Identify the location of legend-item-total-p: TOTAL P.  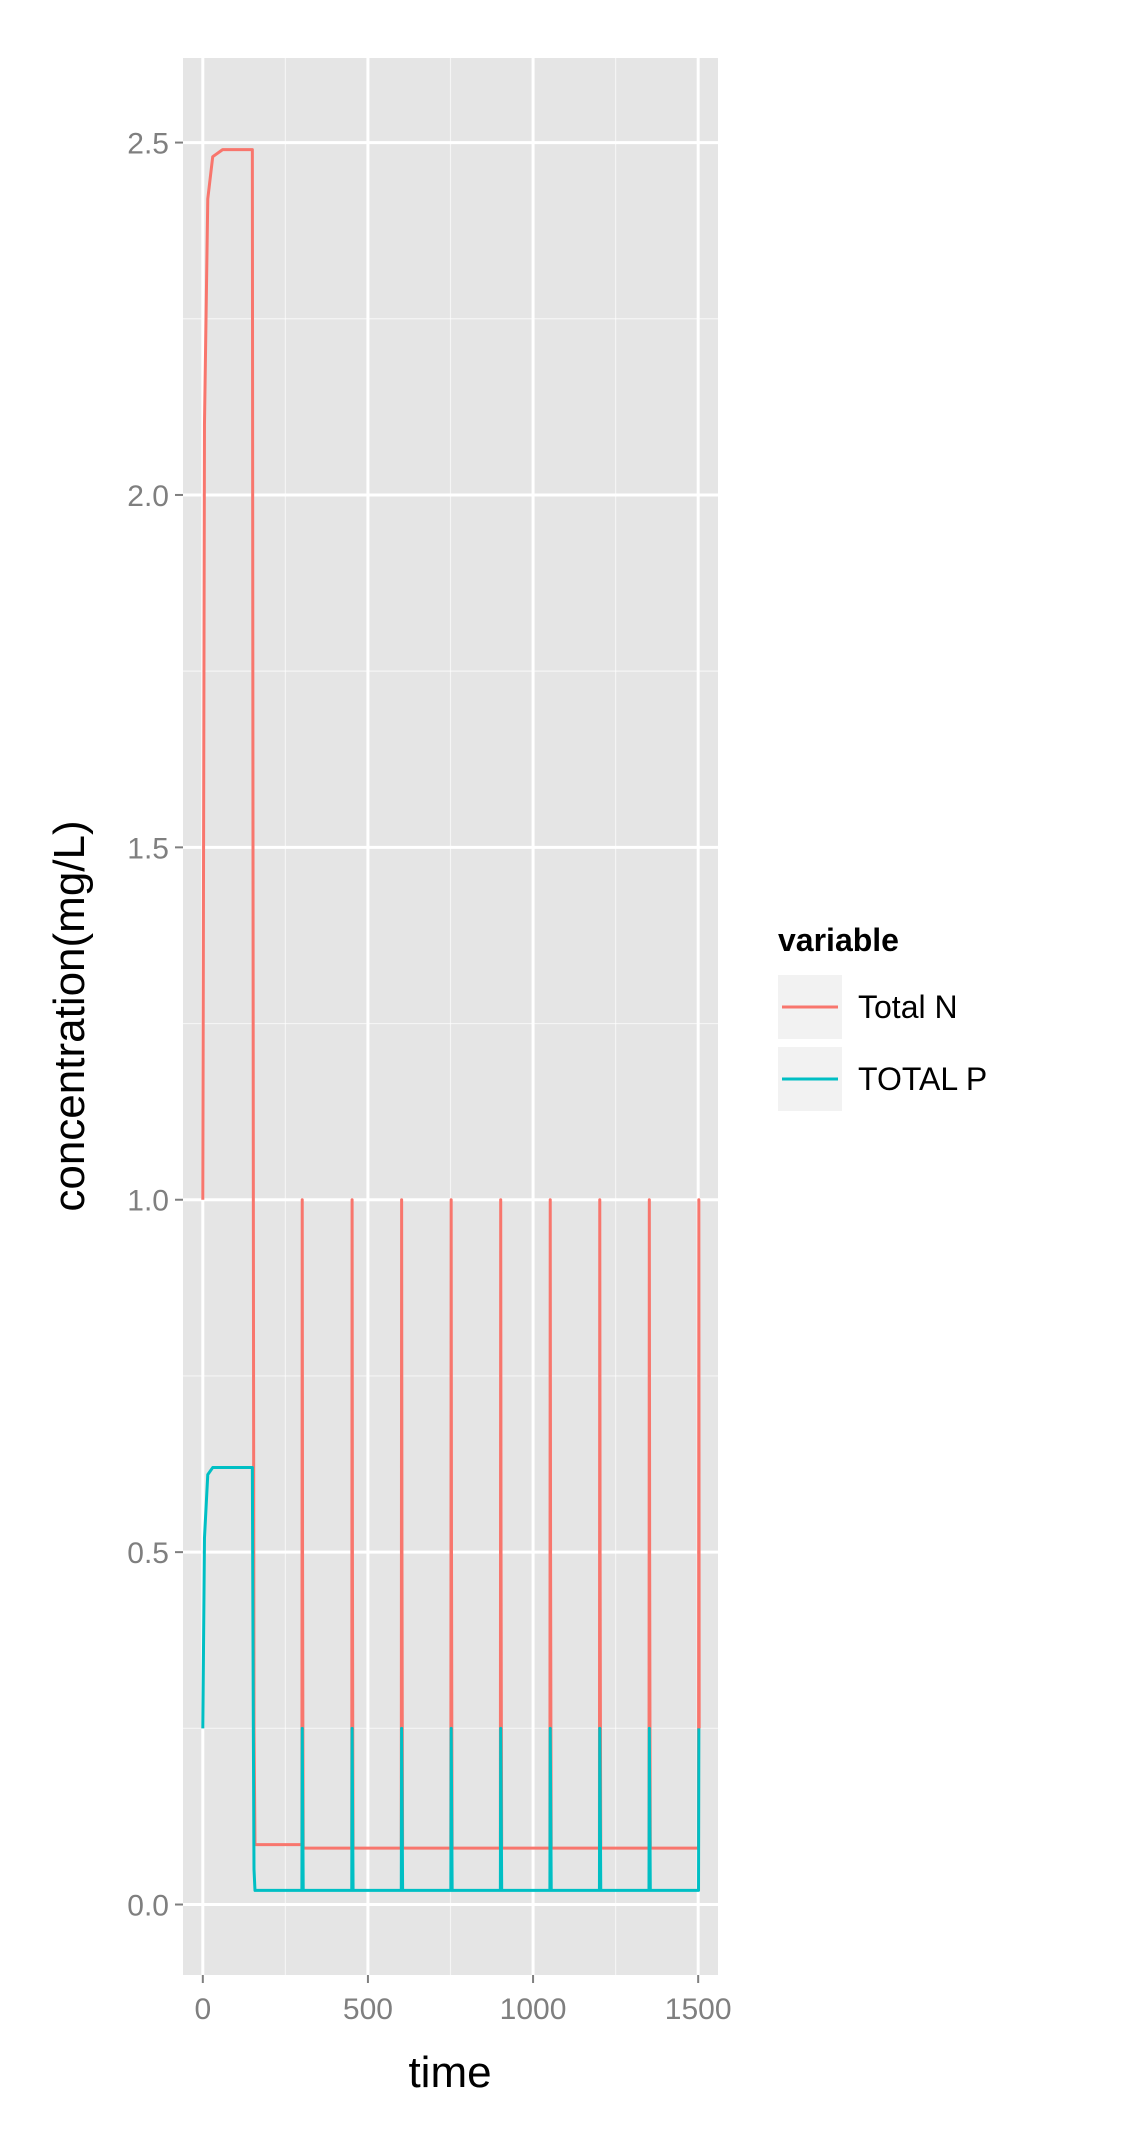
(882, 1079).